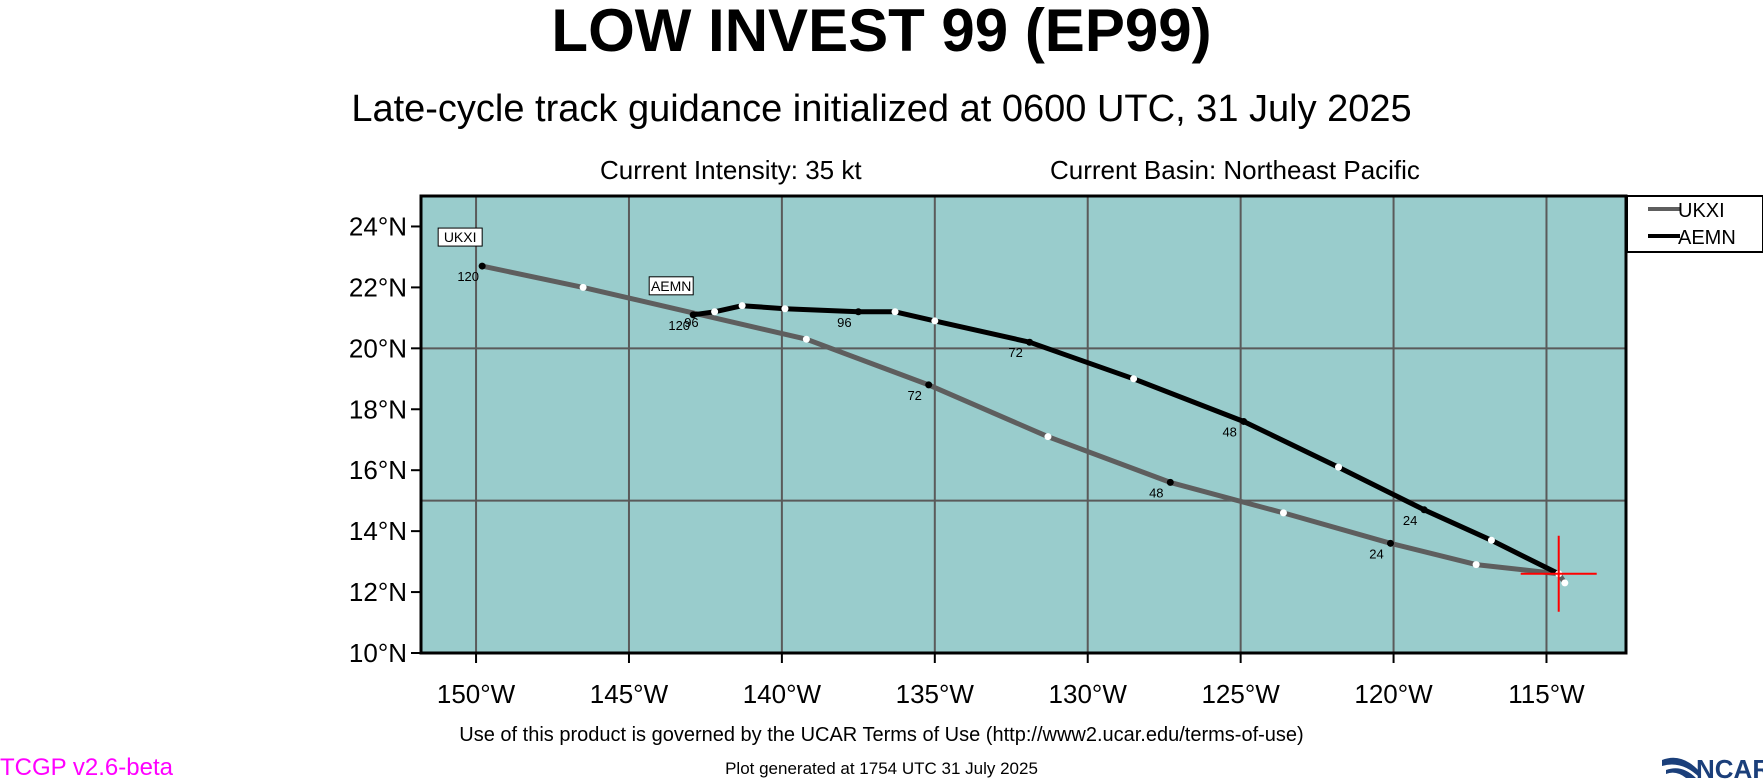  Describe the element at coordinates (378, 653) in the screenshot. I see `y-tick-label: 10°N` at that location.